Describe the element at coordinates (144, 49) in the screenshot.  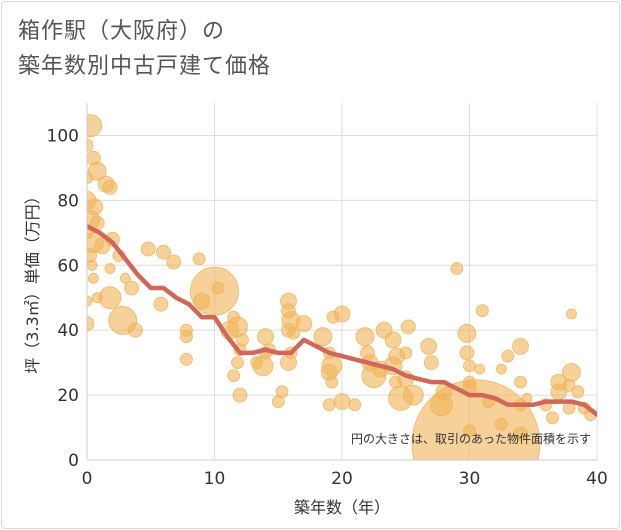
I see `chart-title: 箱作駅（大阪府）の 築年数別中古戸建て価格` at that location.